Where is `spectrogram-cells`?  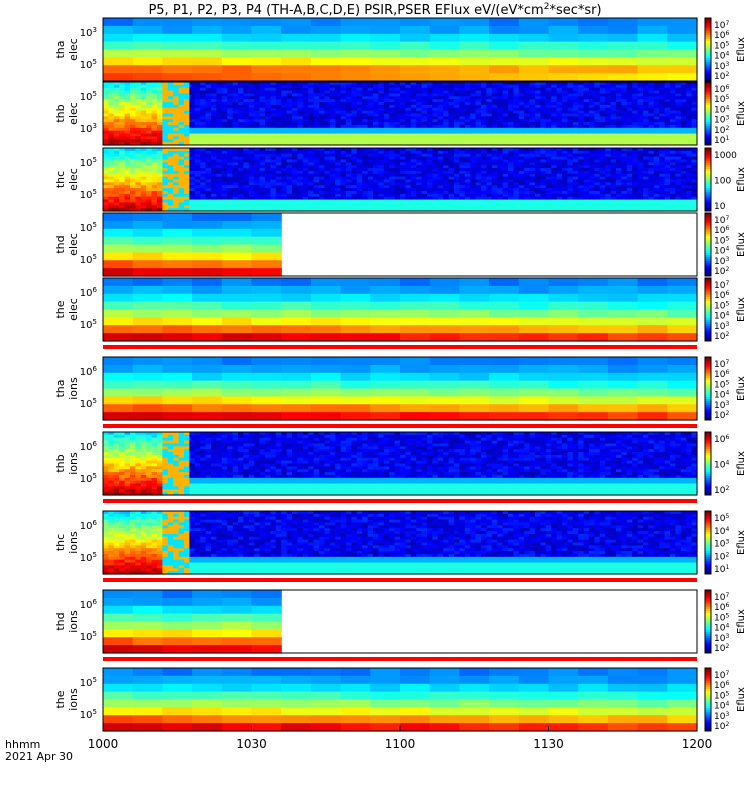 spectrogram-cells is located at coordinates (400, 114).